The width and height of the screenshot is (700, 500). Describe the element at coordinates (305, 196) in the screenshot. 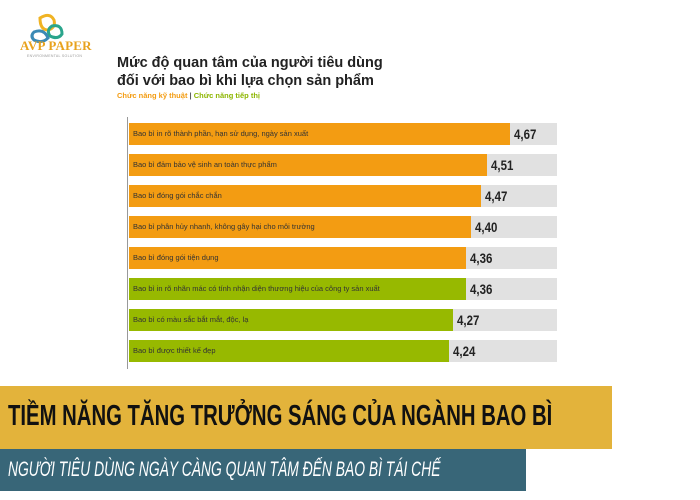

I see `bar: Bao bì đóng gói chắc chắn` at that location.